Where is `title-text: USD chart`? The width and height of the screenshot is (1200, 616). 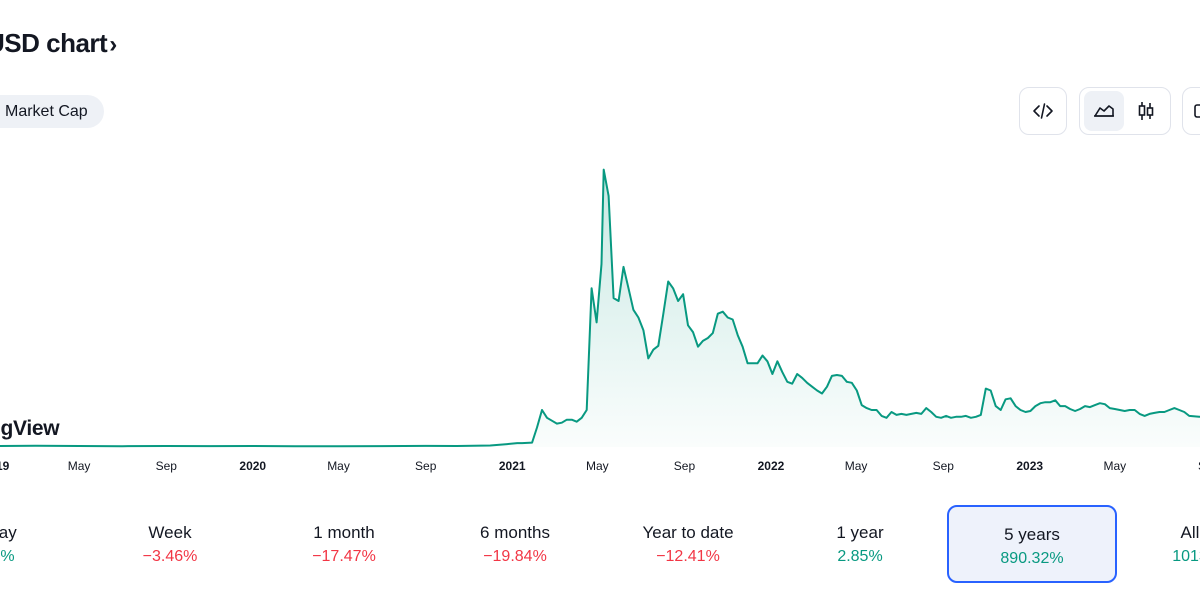 title-text: USD chart is located at coordinates (54, 43).